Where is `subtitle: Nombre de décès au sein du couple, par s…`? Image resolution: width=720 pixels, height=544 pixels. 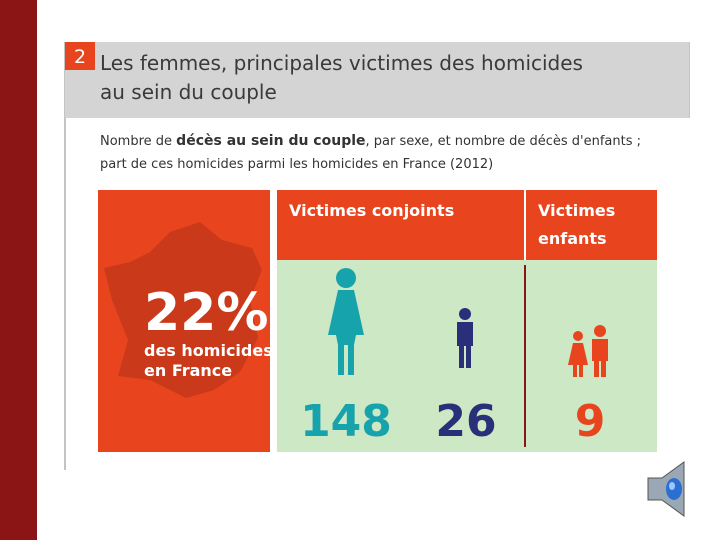
subtitle: Nombre de décès au sein du couple, par s… is located at coordinates (370, 141).